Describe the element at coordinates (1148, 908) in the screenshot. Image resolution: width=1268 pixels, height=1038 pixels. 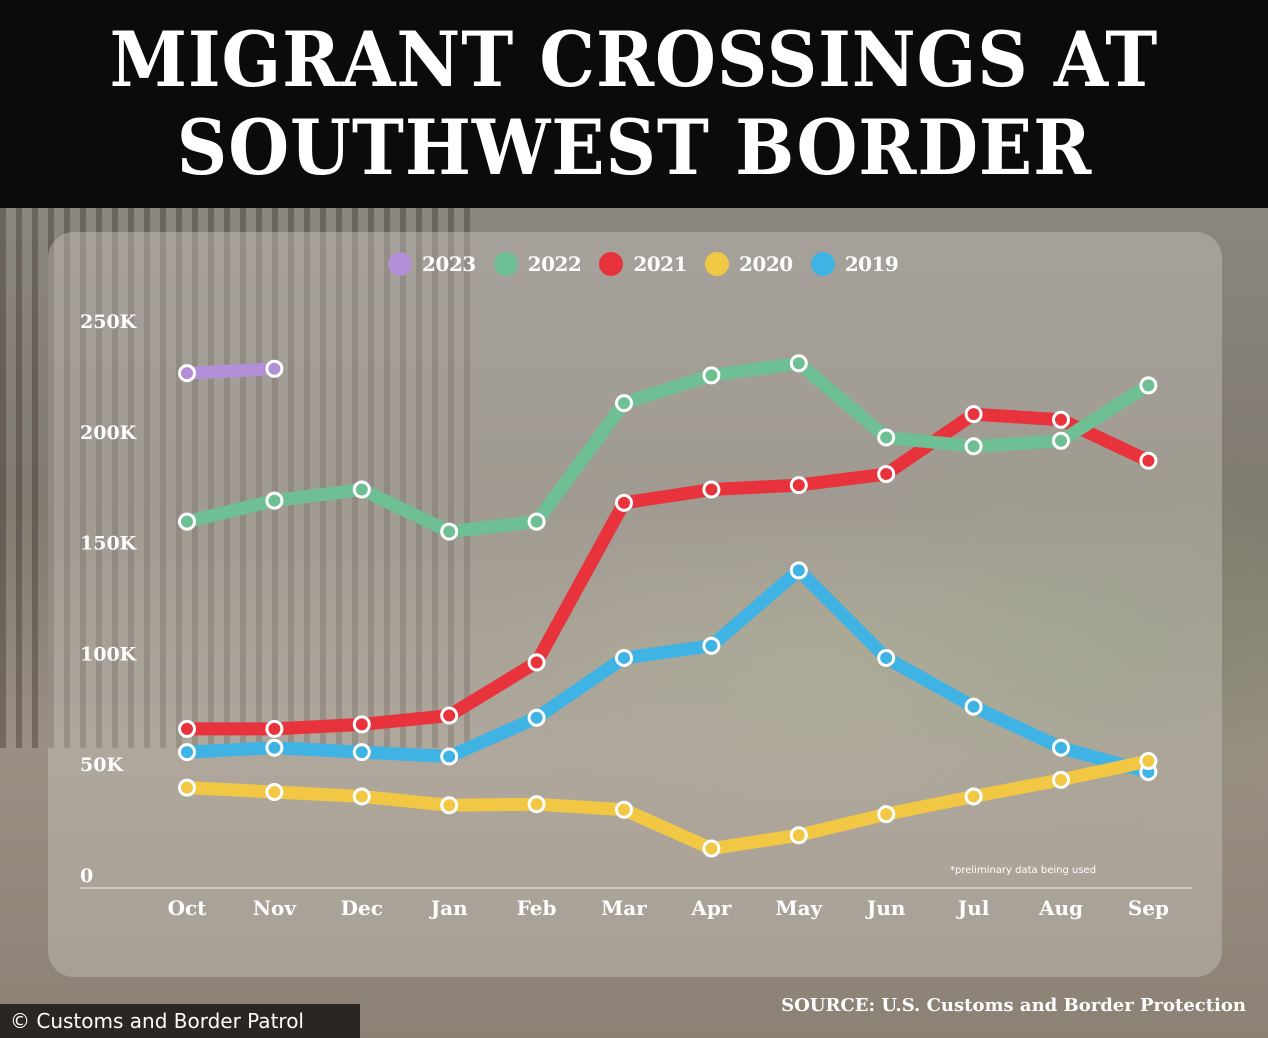
I see `x-tick-label: Sep` at that location.